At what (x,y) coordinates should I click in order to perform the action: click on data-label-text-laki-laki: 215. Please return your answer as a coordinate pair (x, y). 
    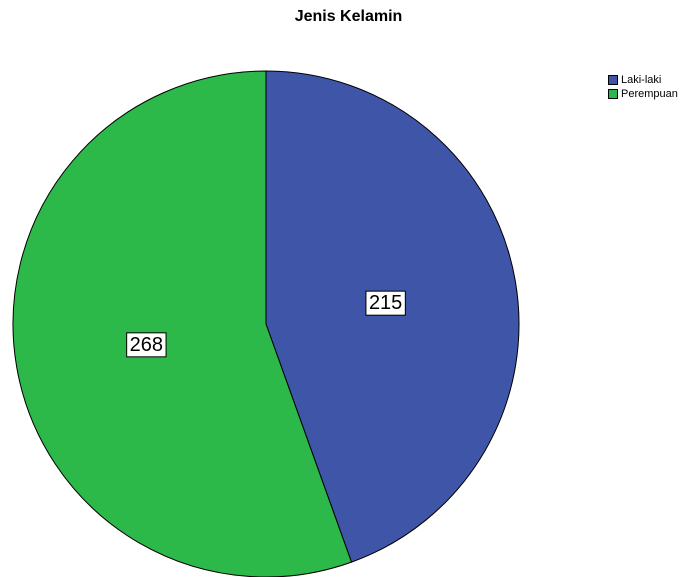
    Looking at the image, I should click on (385, 303).